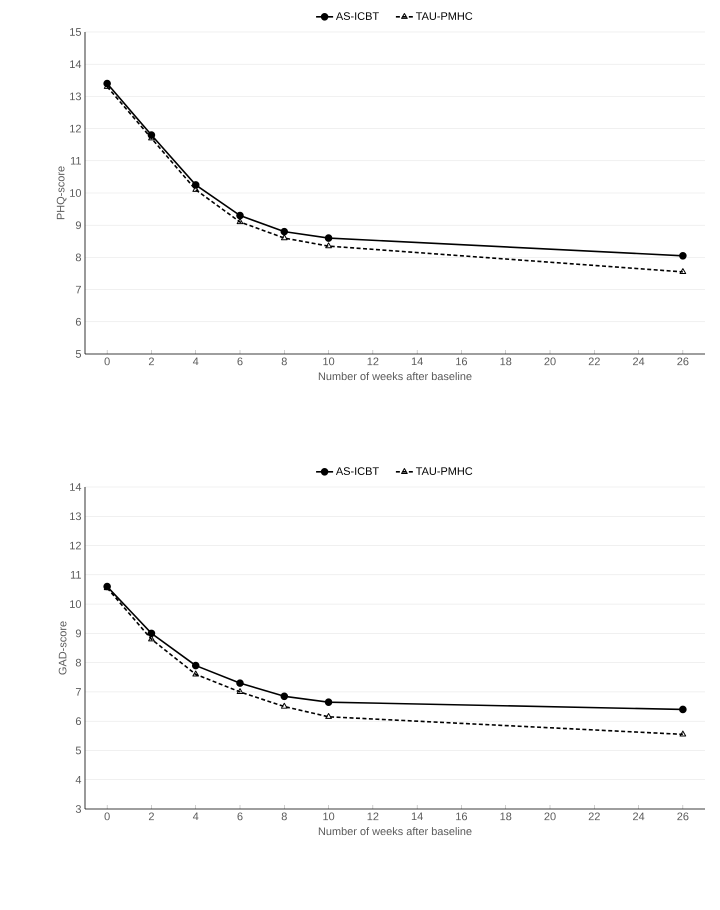 The width and height of the screenshot is (720, 910). I want to click on y-axis-title: GAD-score, so click(62, 648).